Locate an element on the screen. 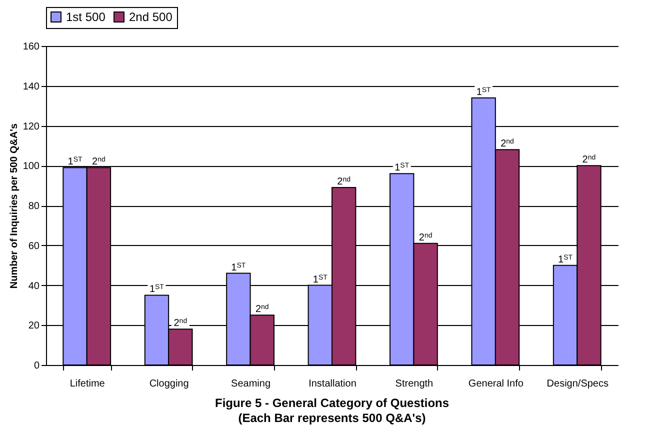 The image size is (655, 438). x-tick-label: Seaming is located at coordinates (251, 384).